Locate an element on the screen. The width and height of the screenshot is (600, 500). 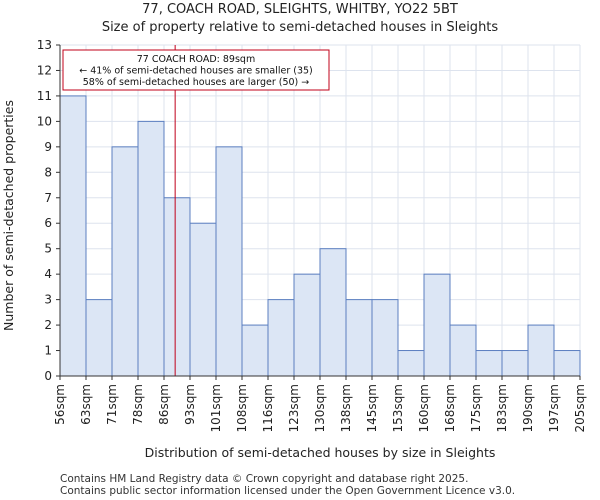
x-tick-label: 86sqm is located at coordinates (164, 404).